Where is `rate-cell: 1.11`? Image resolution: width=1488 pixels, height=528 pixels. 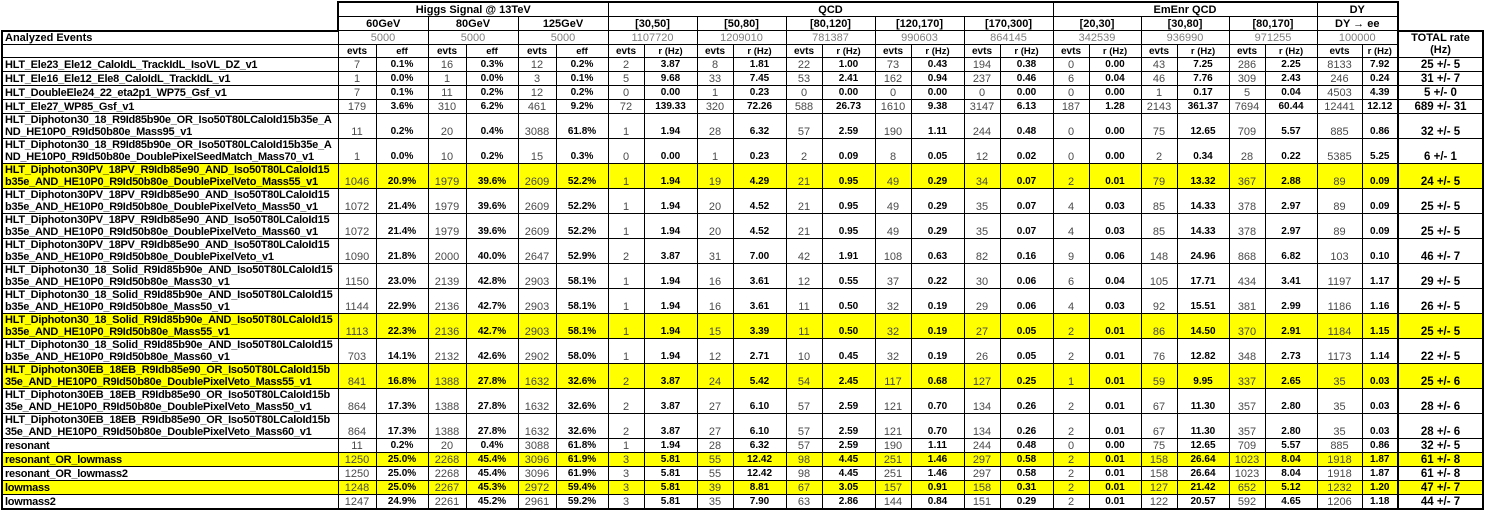 rate-cell: 1.11 is located at coordinates (937, 126).